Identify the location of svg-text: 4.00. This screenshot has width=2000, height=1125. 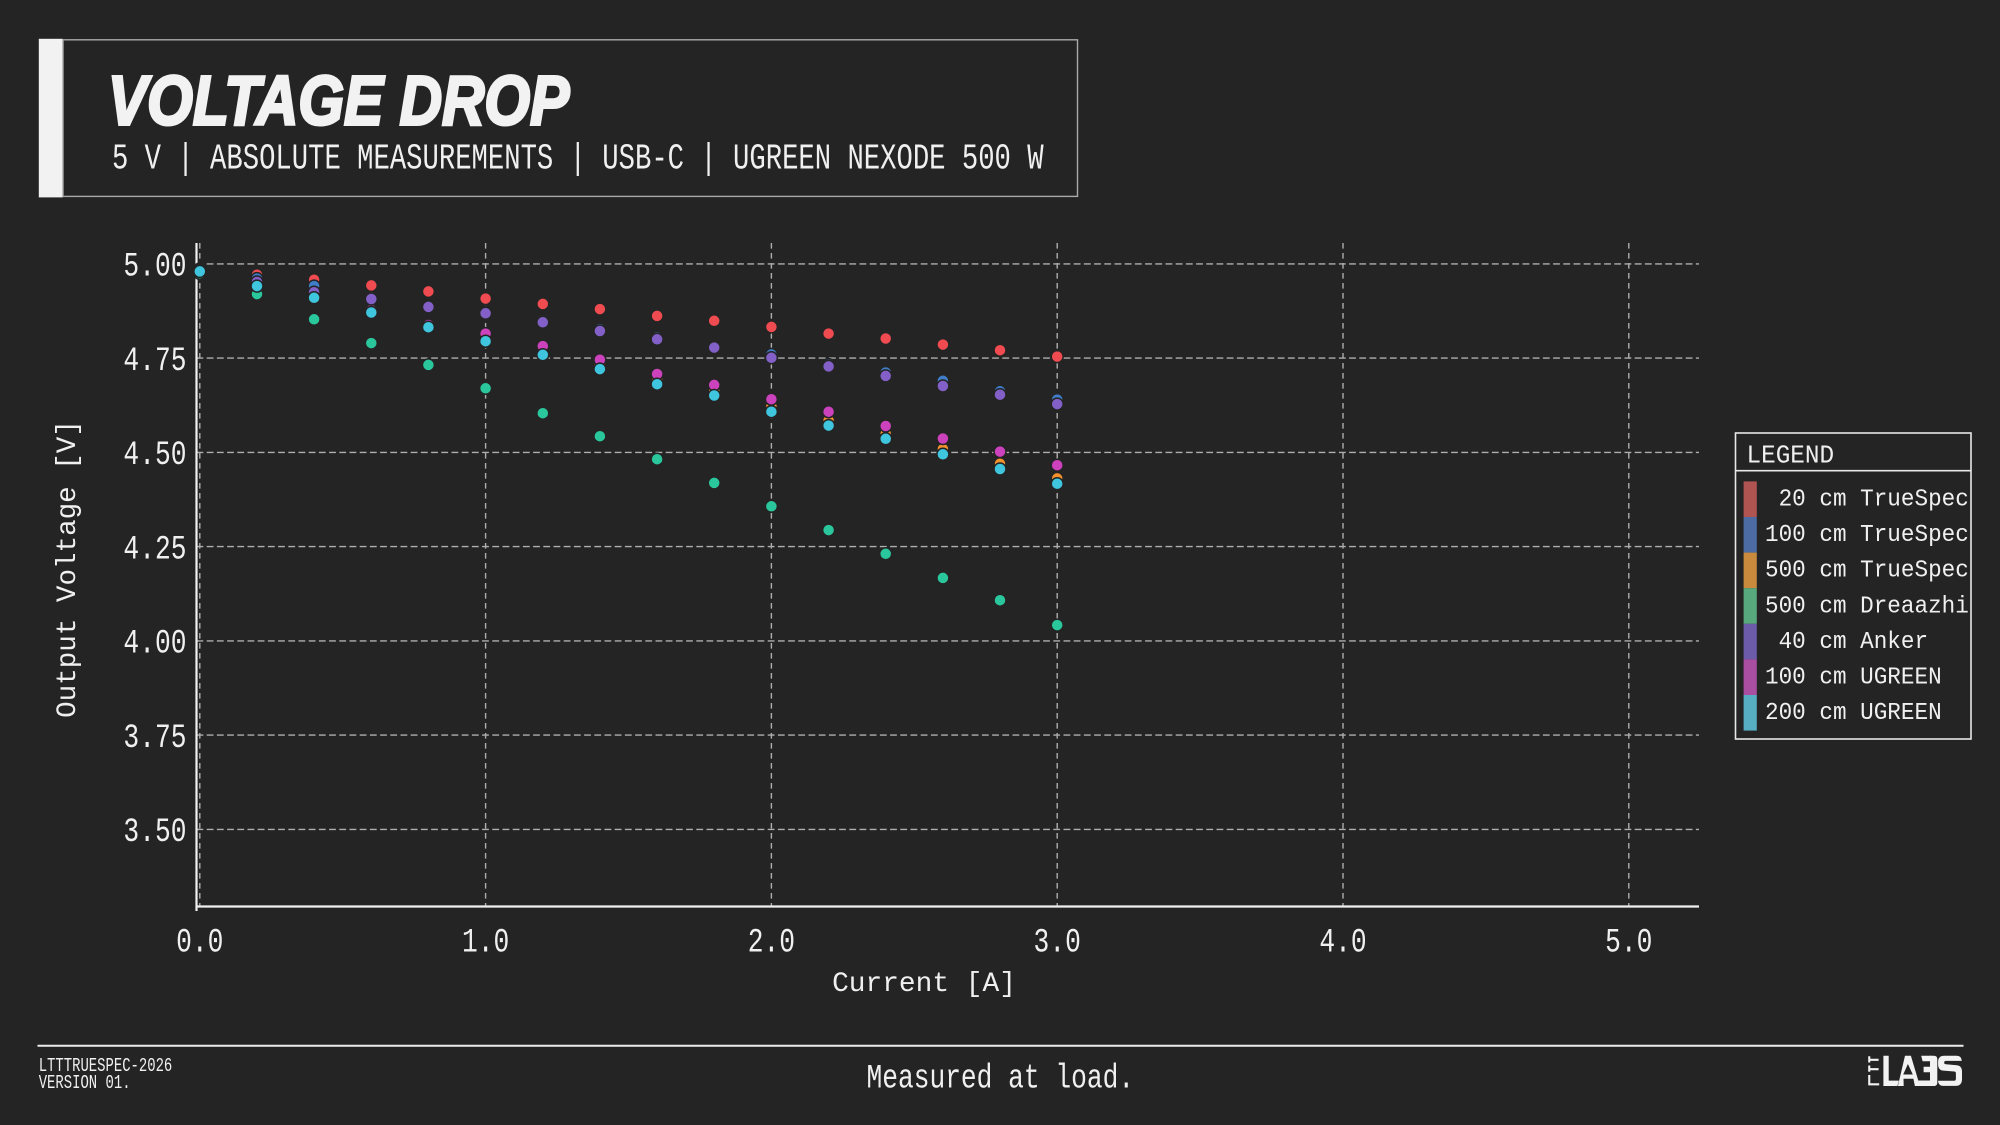
(154, 645).